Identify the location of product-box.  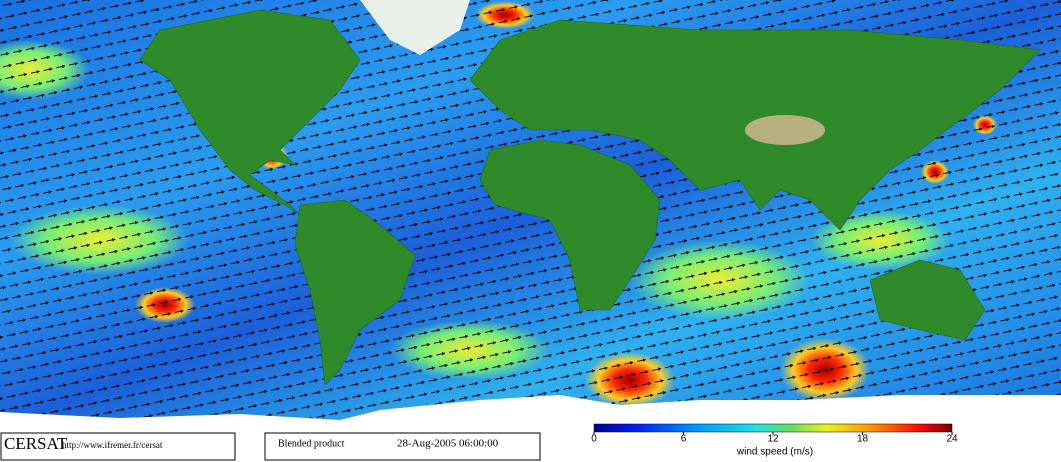
(402, 446).